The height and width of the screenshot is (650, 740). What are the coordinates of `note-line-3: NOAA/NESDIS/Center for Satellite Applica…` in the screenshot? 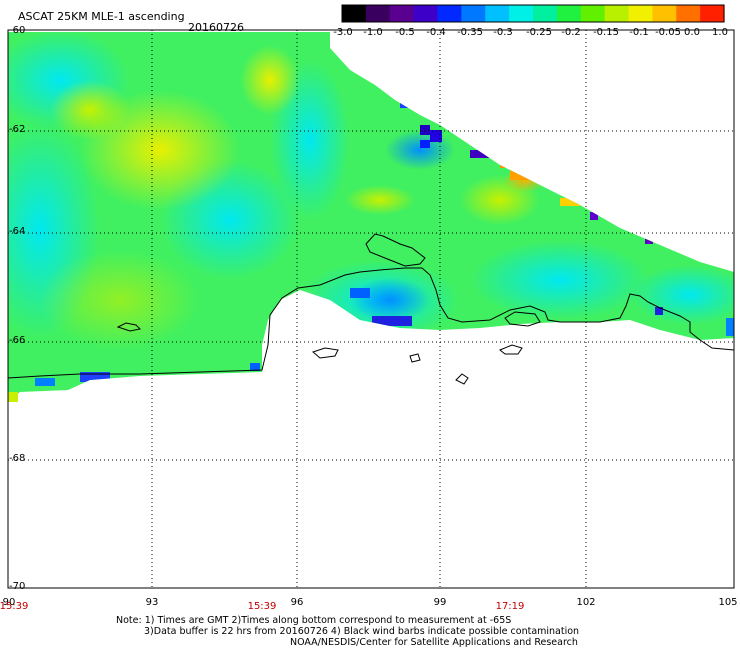 It's located at (434, 642).